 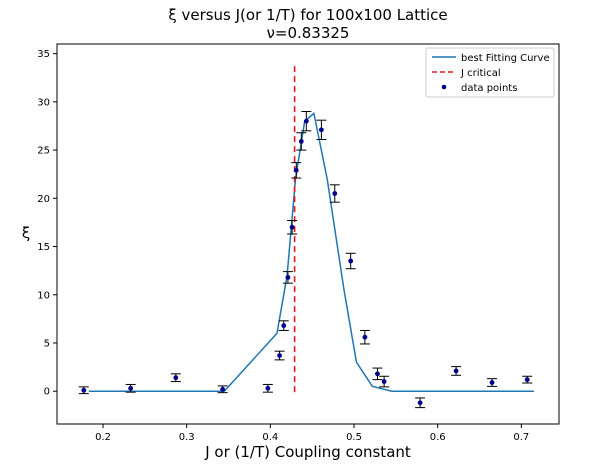 What do you see at coordinates (308, 33) in the screenshot?
I see `chart-subtitle: ν=0.83325` at bounding box center [308, 33].